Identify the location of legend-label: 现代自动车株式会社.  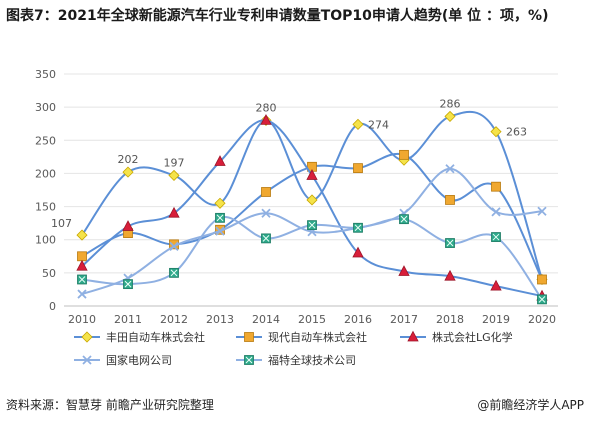
(317, 337).